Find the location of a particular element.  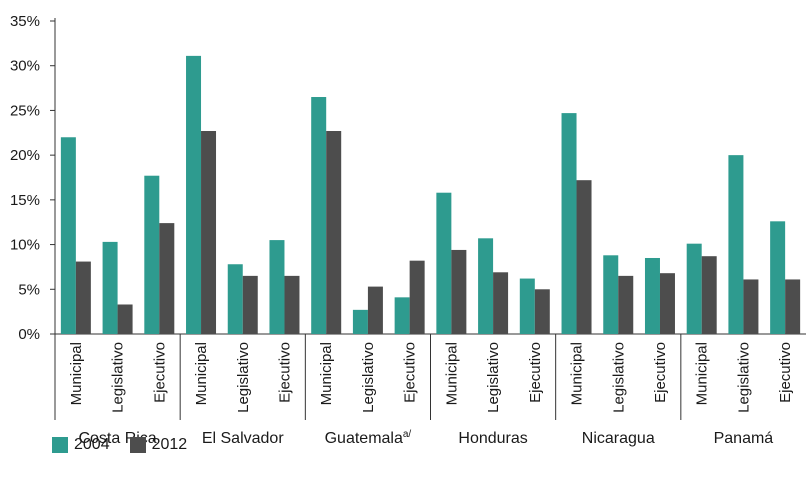

group-label: Panamá is located at coordinates (744, 438).